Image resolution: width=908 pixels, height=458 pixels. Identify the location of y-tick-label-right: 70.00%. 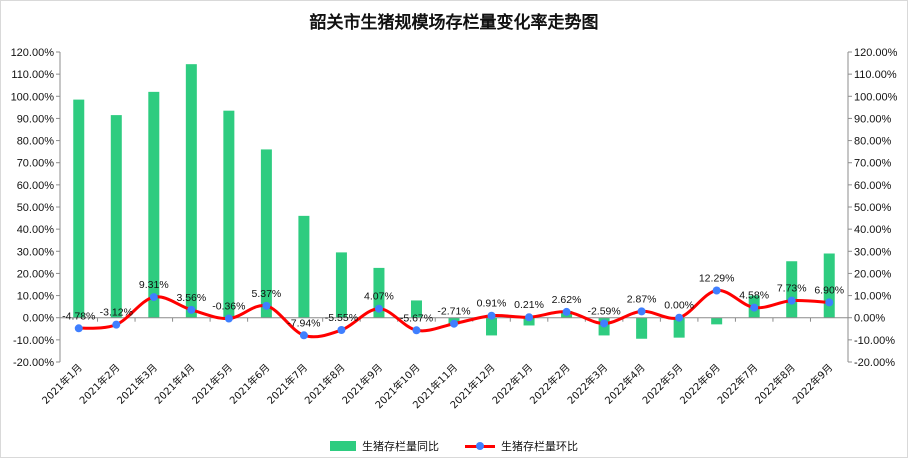
(873, 164).